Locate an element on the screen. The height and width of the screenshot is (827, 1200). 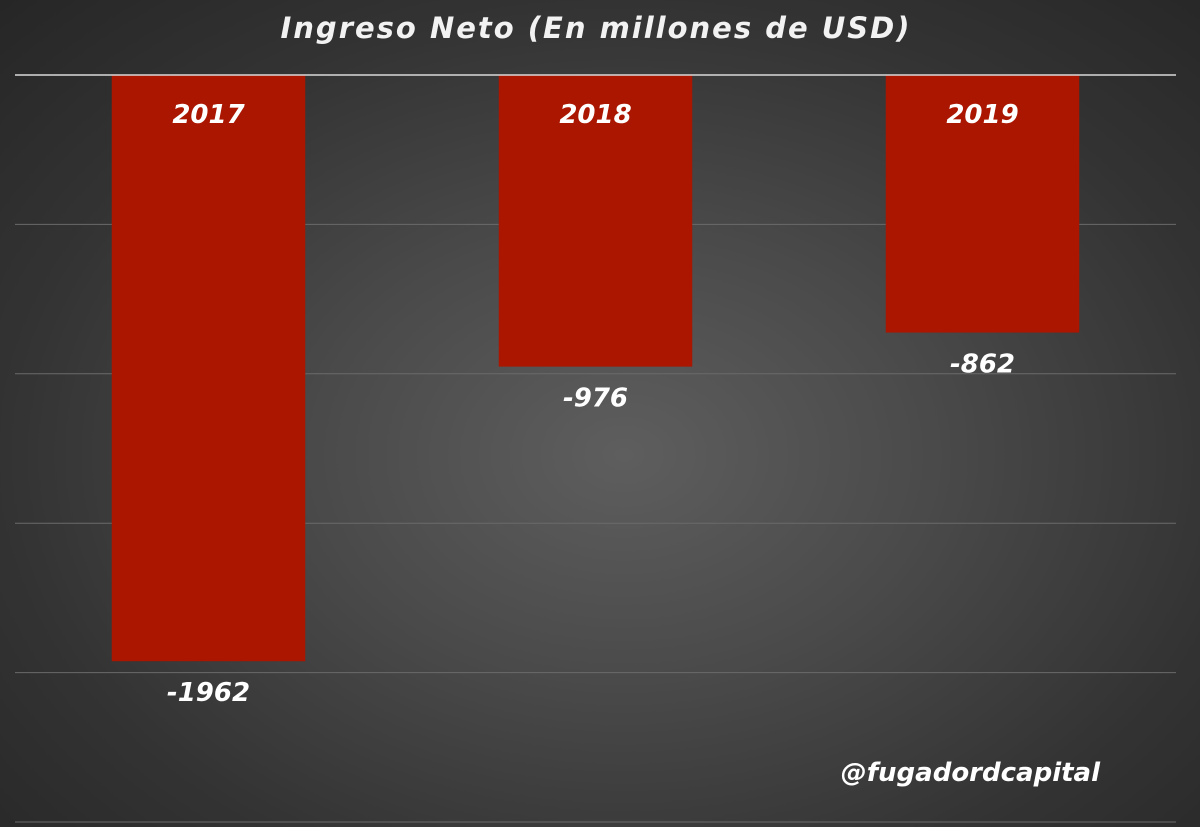
watermark-text: @fugadordcapital is located at coordinates (971, 773).